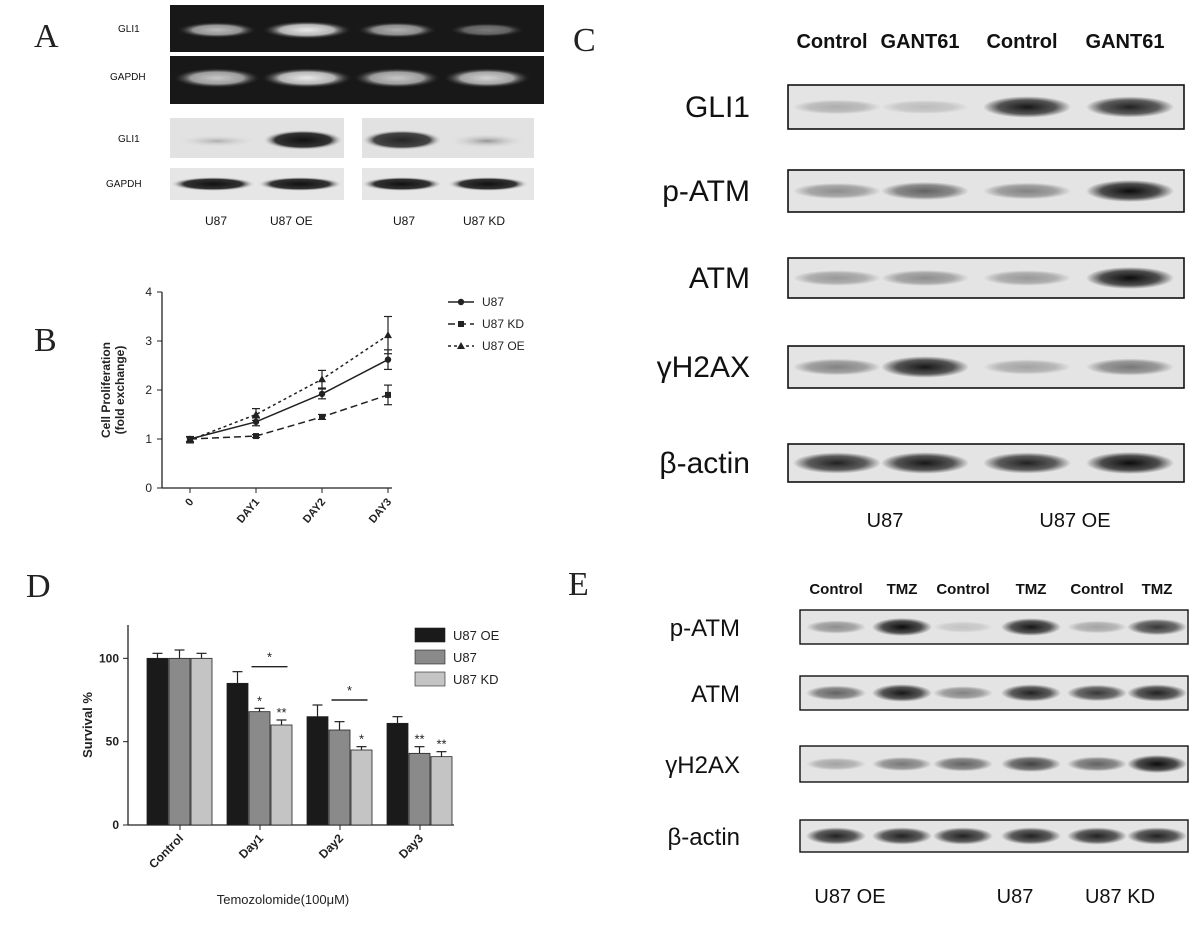 The width and height of the screenshot is (1200, 930). What do you see at coordinates (148, 292) in the screenshot?
I see `y-tick-label: 4` at bounding box center [148, 292].